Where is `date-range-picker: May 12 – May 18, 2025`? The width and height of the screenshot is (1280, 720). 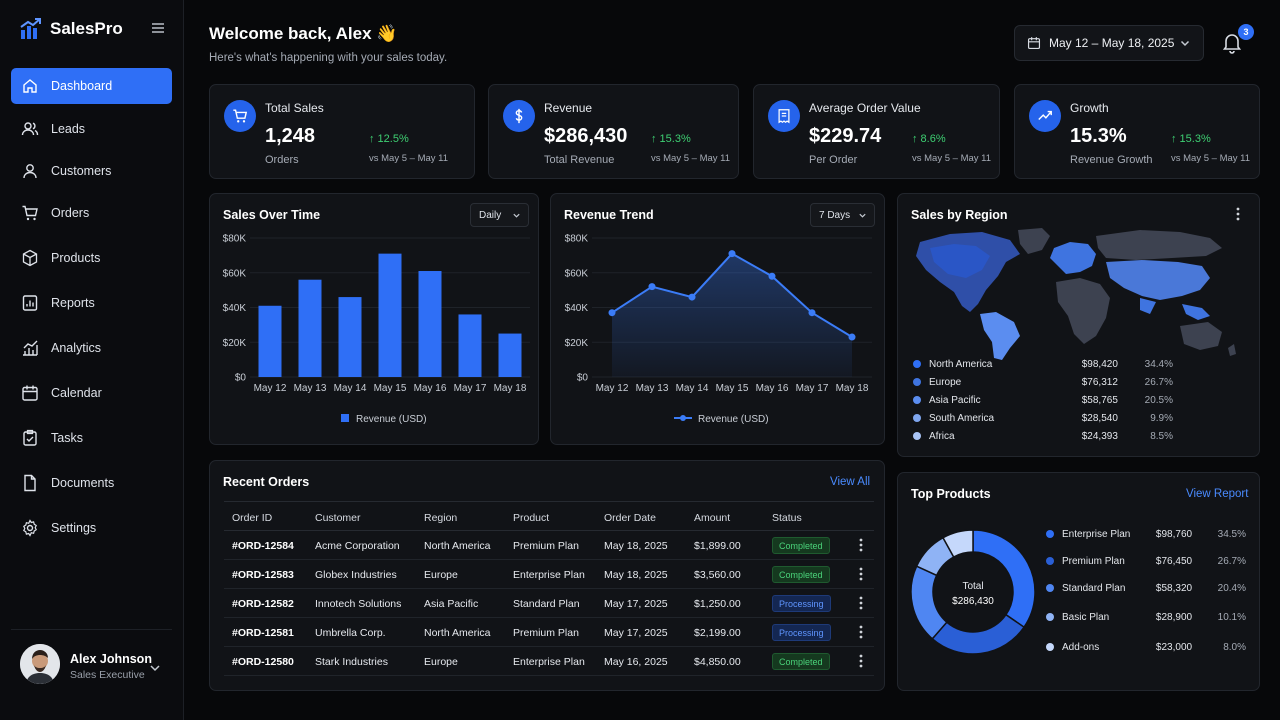
date-range-picker: May 12 – May 18, 2025 is located at coordinates (1109, 43).